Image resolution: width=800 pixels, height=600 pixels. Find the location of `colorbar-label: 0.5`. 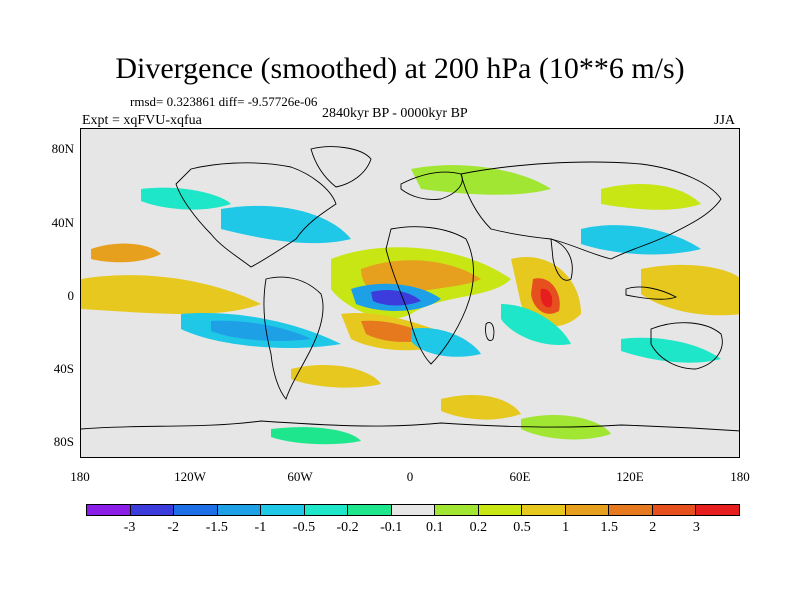

colorbar-label: 0.5 is located at coordinates (522, 527).